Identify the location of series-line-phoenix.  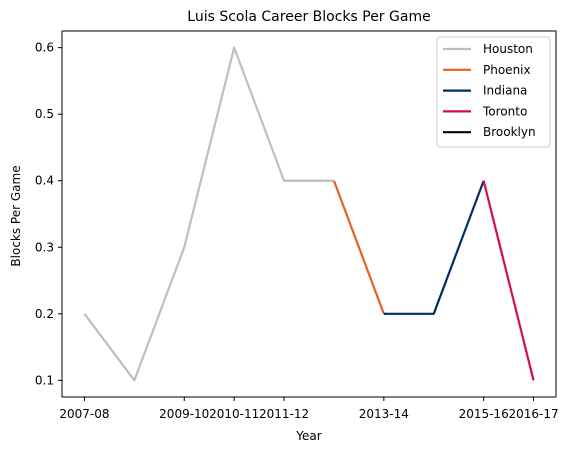
(358, 247).